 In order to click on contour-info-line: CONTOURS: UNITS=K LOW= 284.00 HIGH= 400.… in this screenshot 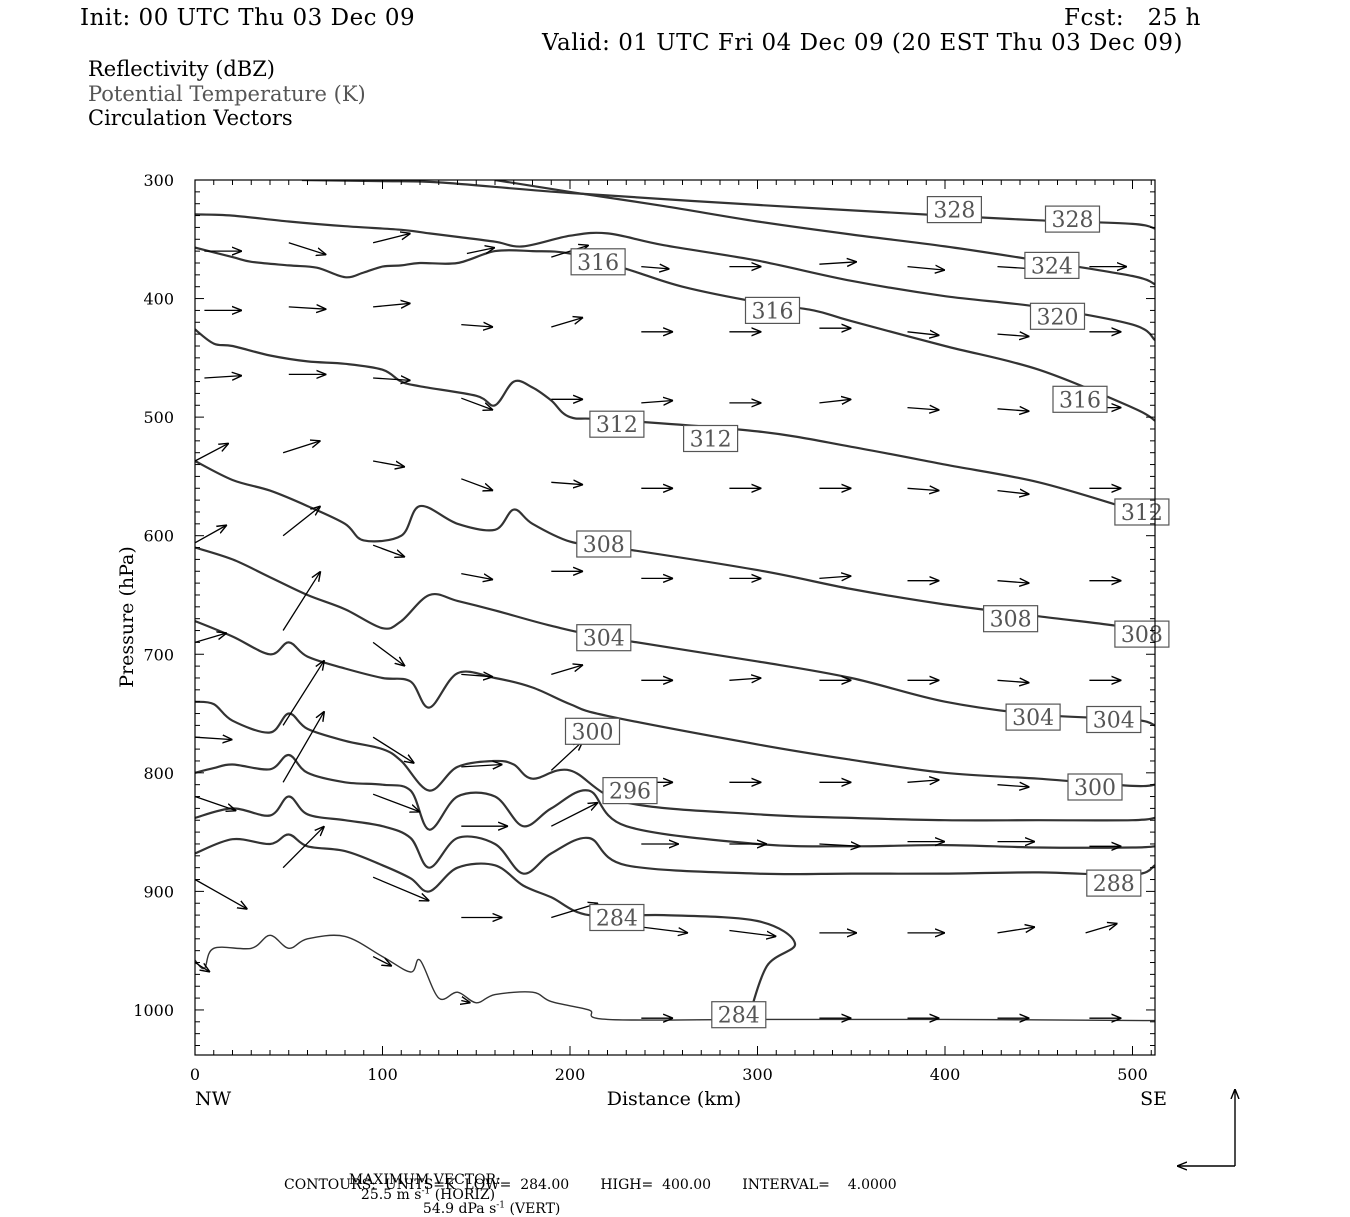, I will do `click(590, 1185)`.